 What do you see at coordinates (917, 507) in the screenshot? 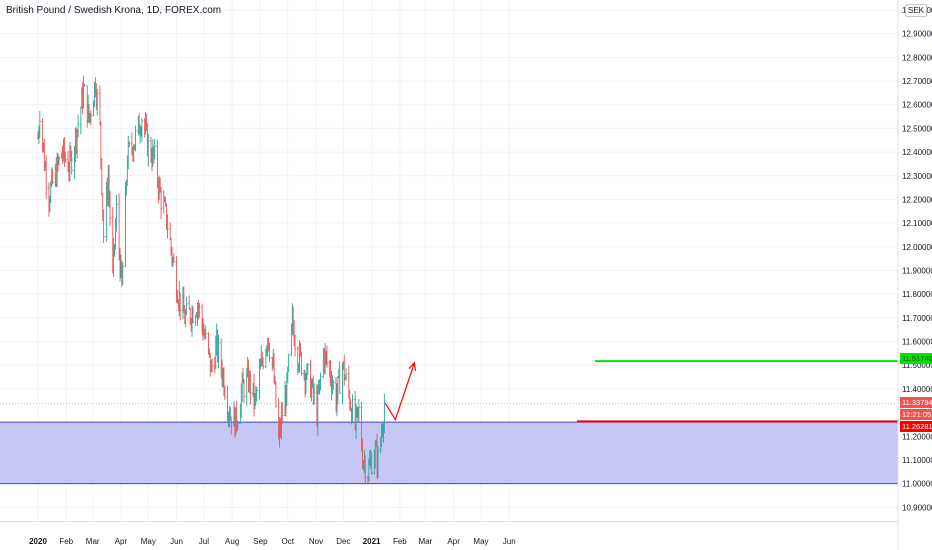
I see `y-tick-label: 10.90000` at bounding box center [917, 507].